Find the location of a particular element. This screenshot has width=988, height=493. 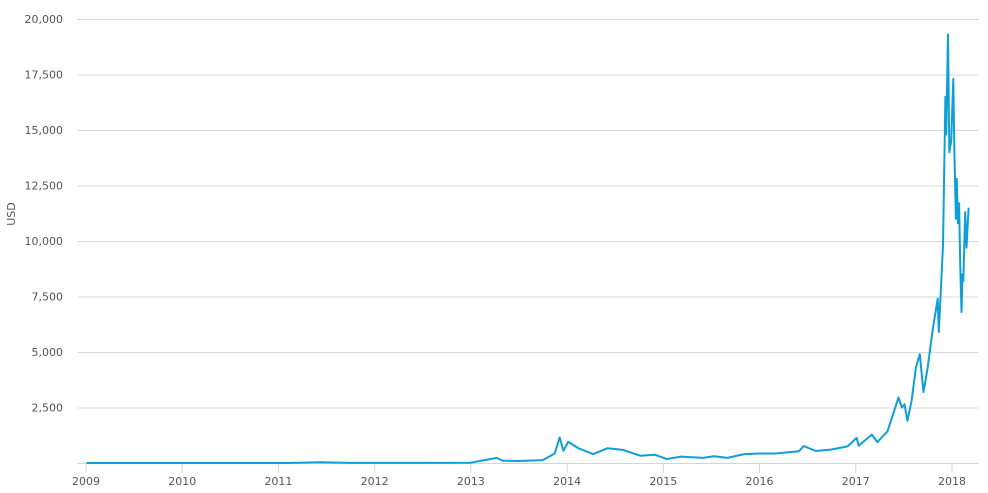

y-tick-label: 20,000 is located at coordinates (44, 19).